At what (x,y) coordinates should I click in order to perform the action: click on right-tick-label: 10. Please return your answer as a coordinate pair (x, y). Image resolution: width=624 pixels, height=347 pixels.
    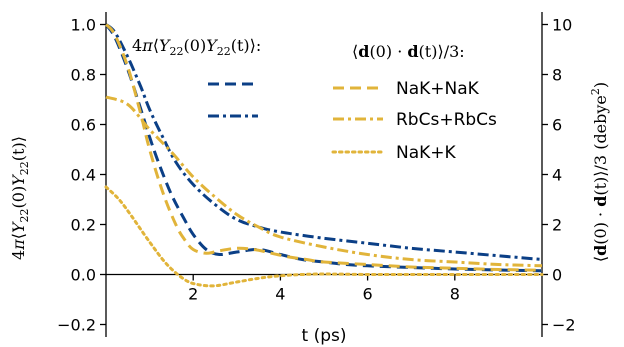
    Looking at the image, I should click on (562, 25).